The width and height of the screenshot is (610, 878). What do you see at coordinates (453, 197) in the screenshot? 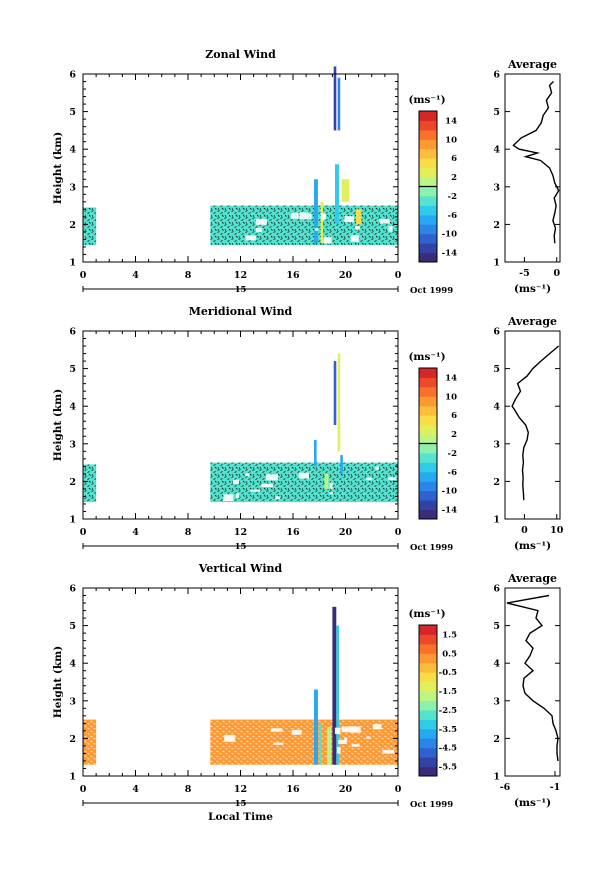
I see `colorbar-tick-label: -2` at bounding box center [453, 197].